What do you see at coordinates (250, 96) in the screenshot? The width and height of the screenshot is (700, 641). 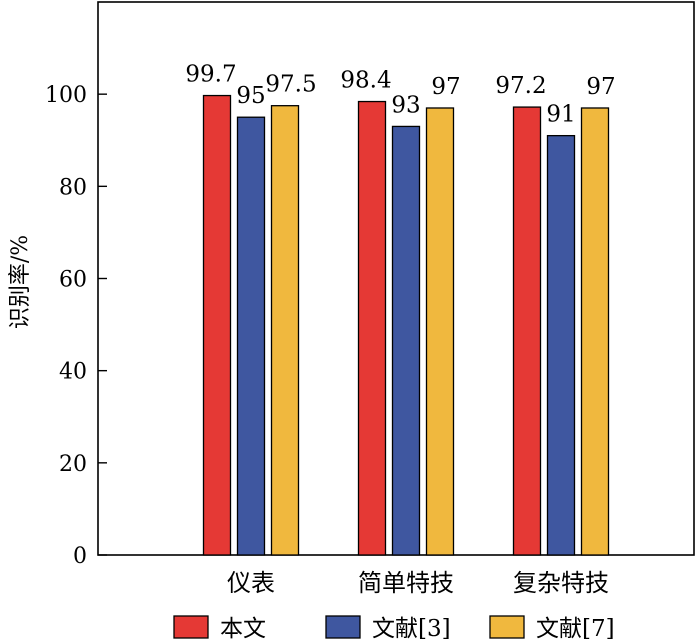 I see `bar-value-label: 95` at bounding box center [250, 96].